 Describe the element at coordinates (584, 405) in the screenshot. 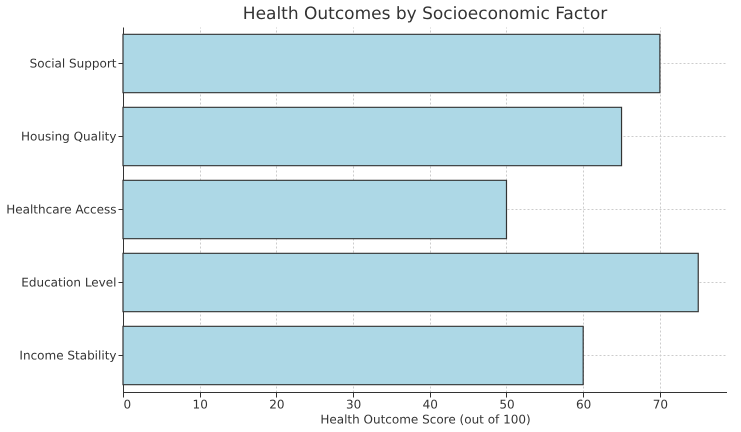

I see `x-tick-label: 60` at that location.